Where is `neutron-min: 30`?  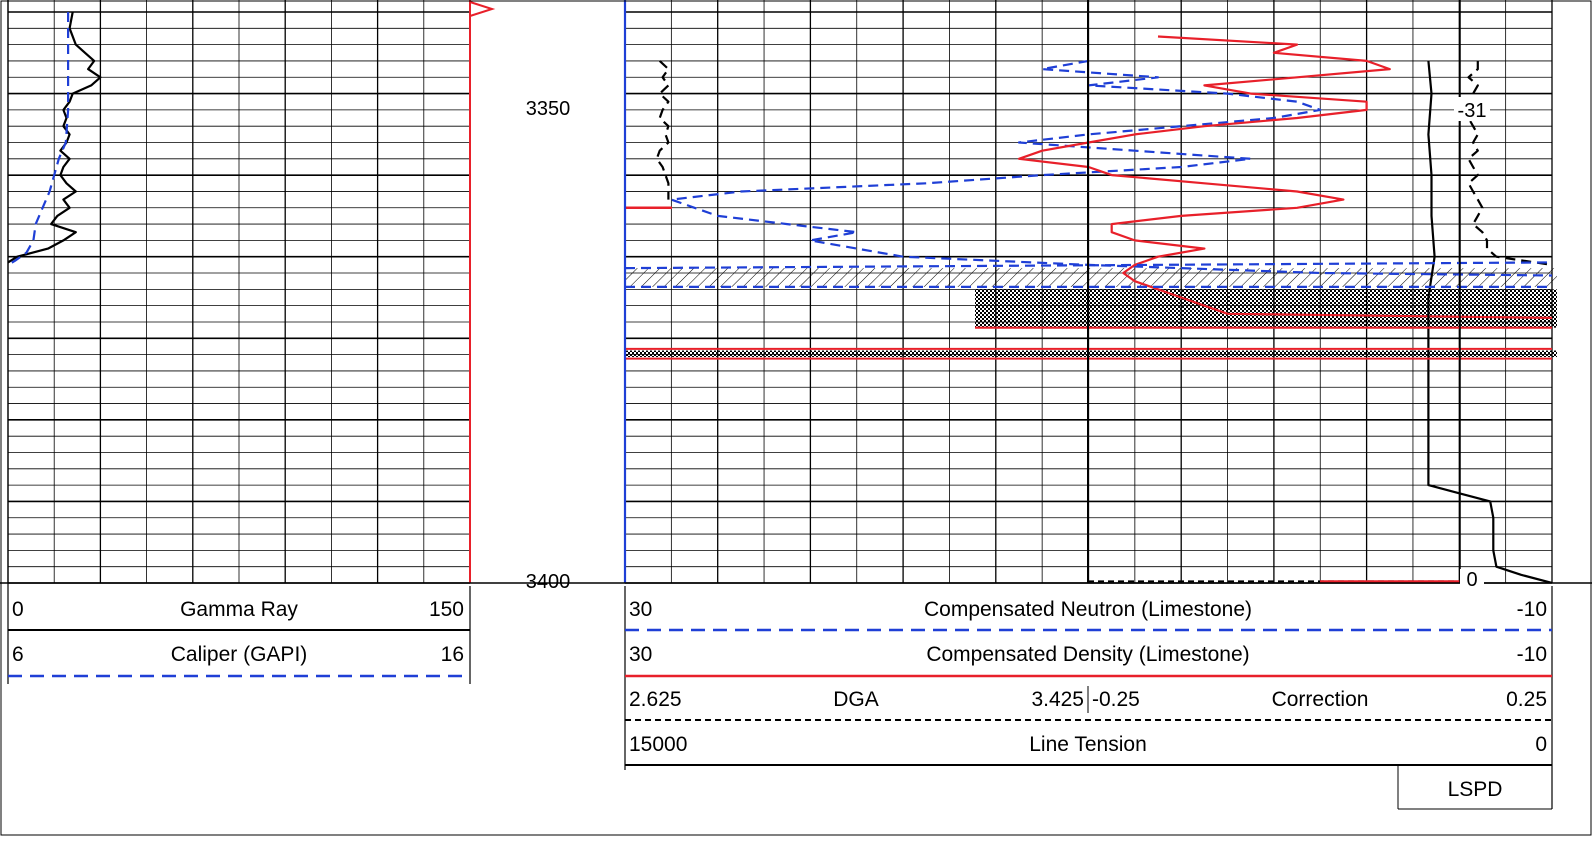
neutron-min: 30 is located at coordinates (640, 609).